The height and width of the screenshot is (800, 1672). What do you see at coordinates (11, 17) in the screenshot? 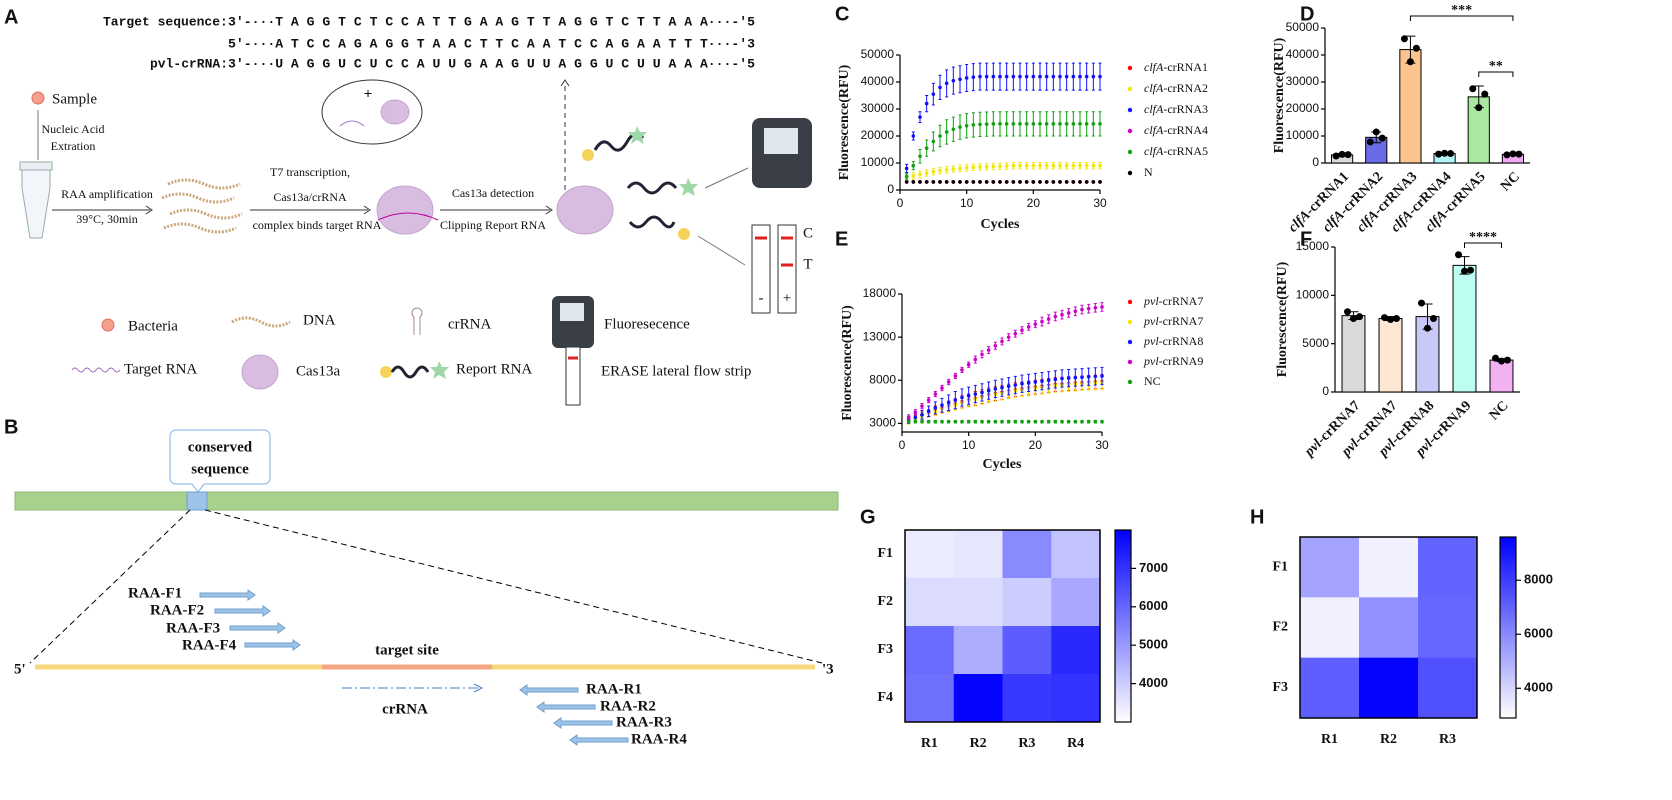
I see `label: A` at bounding box center [11, 17].